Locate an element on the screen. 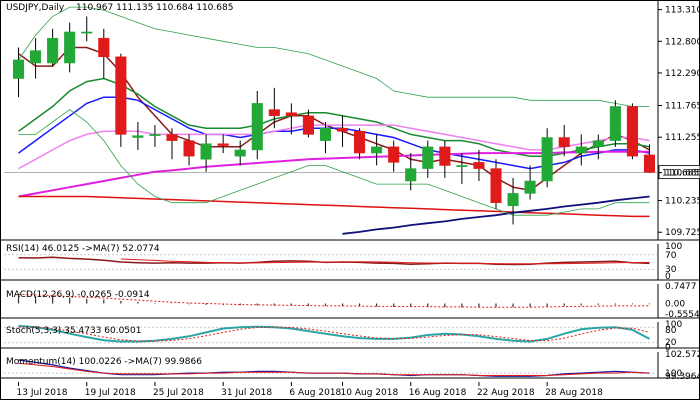  price-tick-label: 113.310 is located at coordinates (682, 11).